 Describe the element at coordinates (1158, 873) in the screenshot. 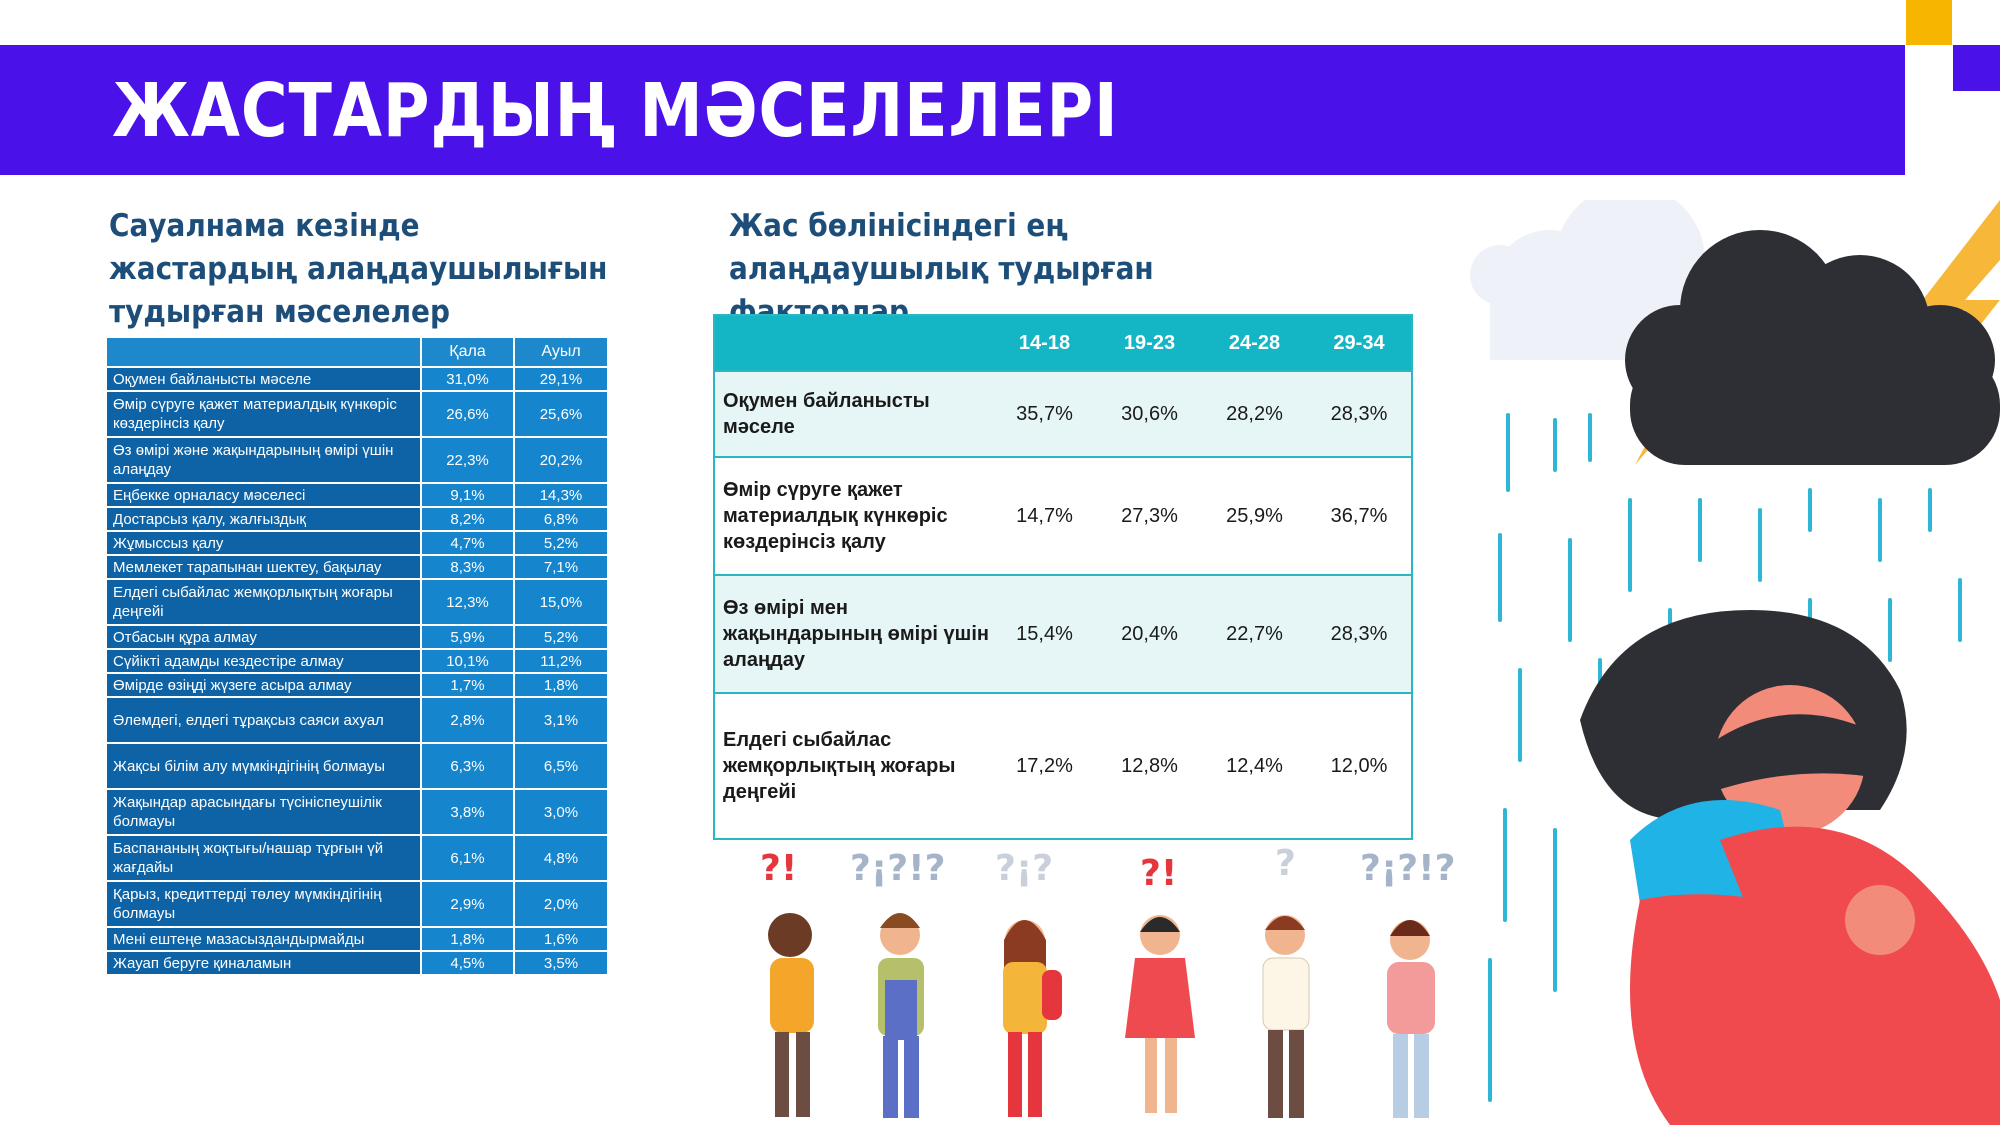

I see `mark-4: ?!` at that location.